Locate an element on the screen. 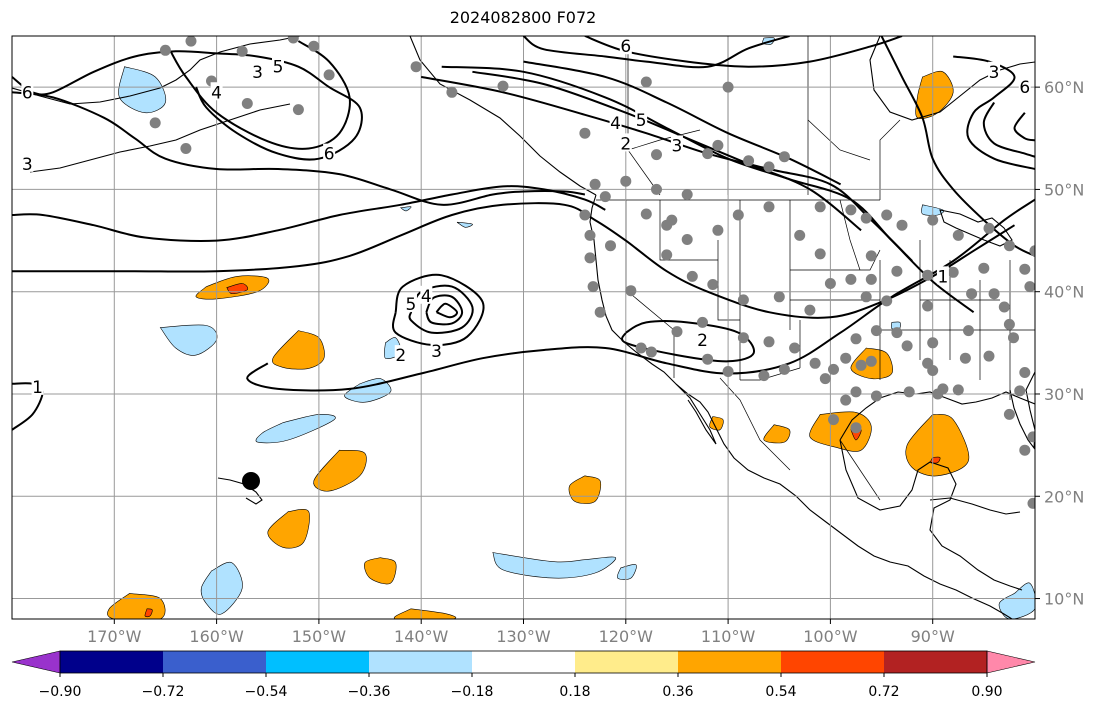 The height and width of the screenshot is (712, 1105). hawaii is located at coordinates (240, 491).